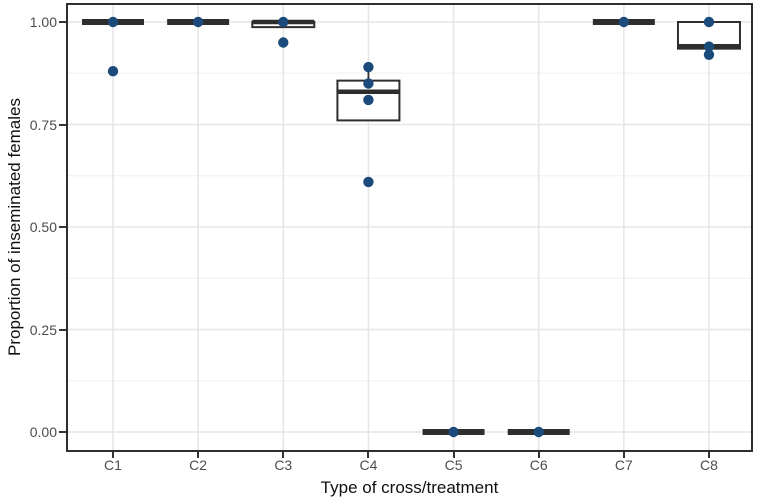 The height and width of the screenshot is (500, 759). What do you see at coordinates (198, 22) in the screenshot?
I see `data-point-c2` at bounding box center [198, 22].